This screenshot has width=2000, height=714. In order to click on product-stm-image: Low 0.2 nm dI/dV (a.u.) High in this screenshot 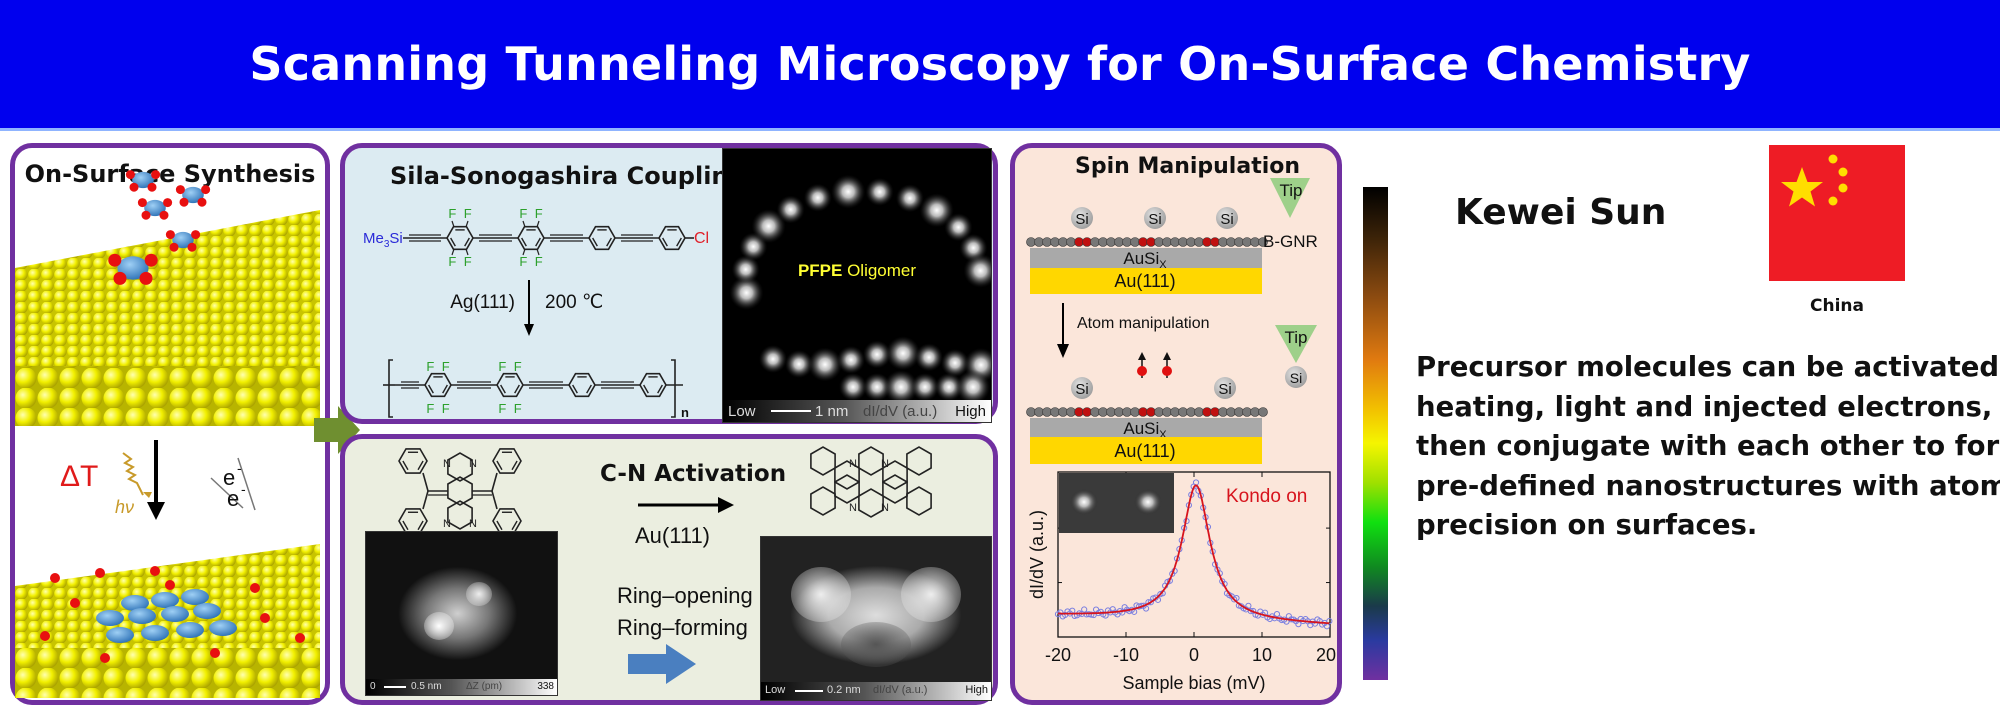, I will do `click(876, 618)`.